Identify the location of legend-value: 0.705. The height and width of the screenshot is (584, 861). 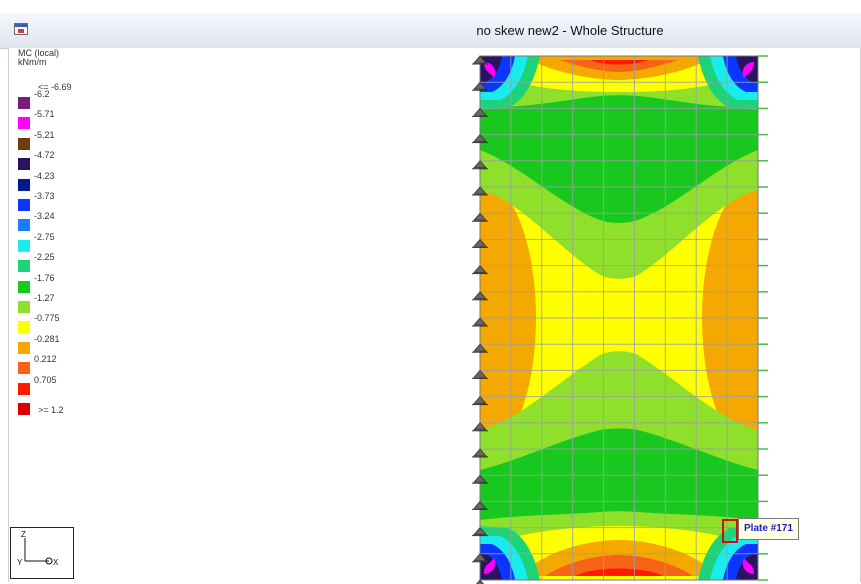
(45, 379).